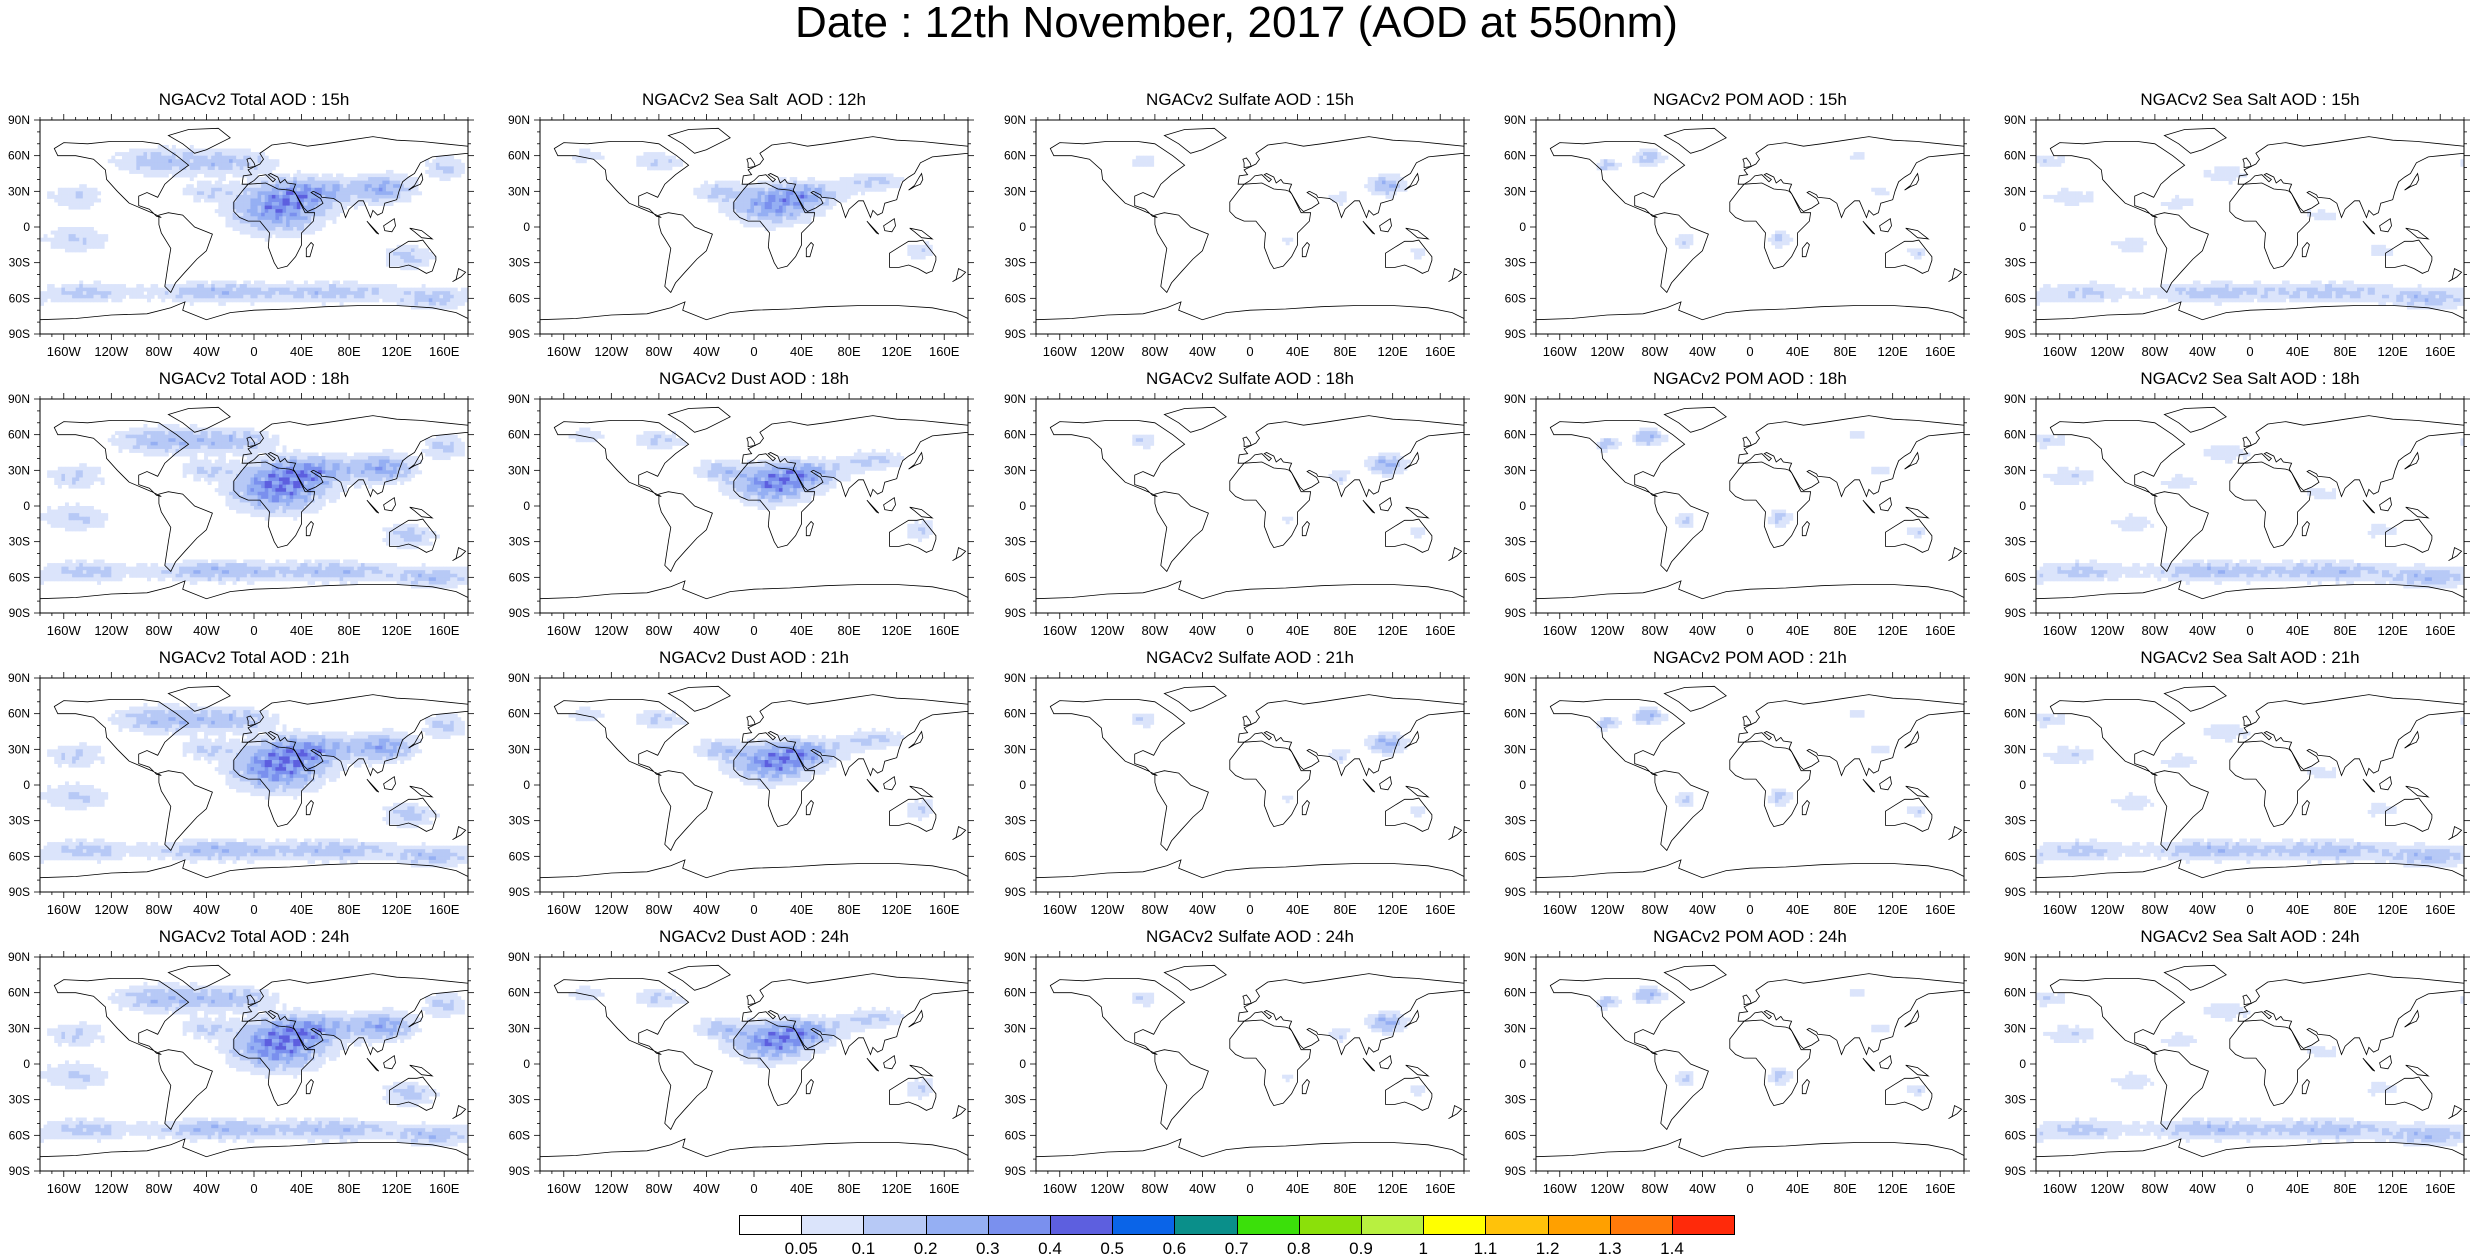 This screenshot has height=1260, width=2473. Describe the element at coordinates (1940, 351) in the screenshot. I see `lon-label: 160E` at that location.